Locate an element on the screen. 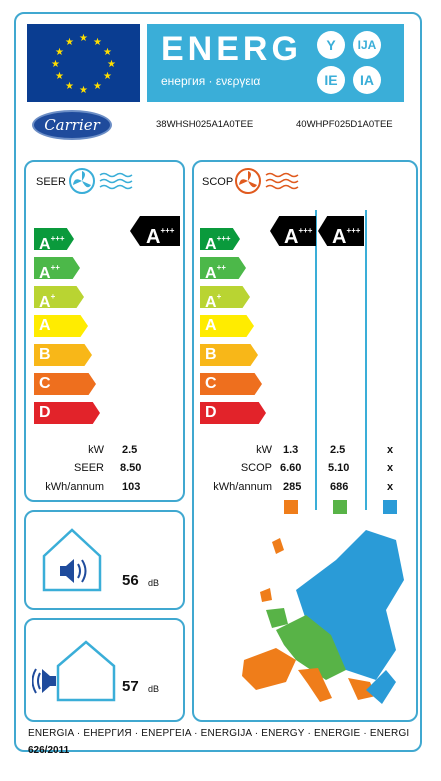 Image resolution: width=441 pixels, height=781 pixels. cooling-fan-icon is located at coordinates (101, 181).